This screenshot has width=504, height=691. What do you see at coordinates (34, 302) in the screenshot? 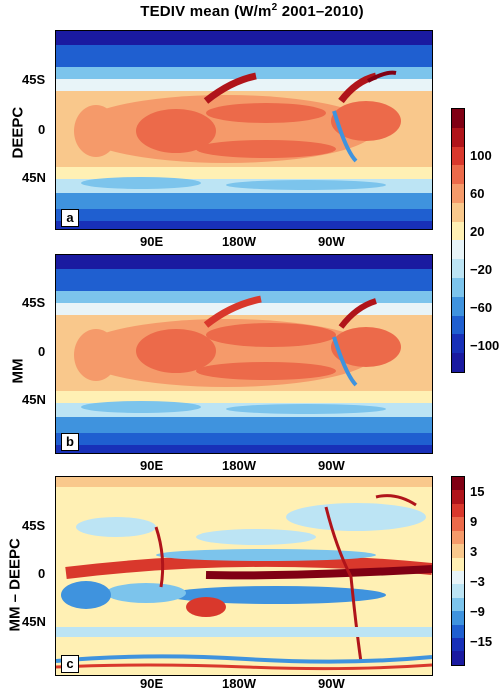
I see `panel-b-lat-45s: 45S` at bounding box center [34, 302].